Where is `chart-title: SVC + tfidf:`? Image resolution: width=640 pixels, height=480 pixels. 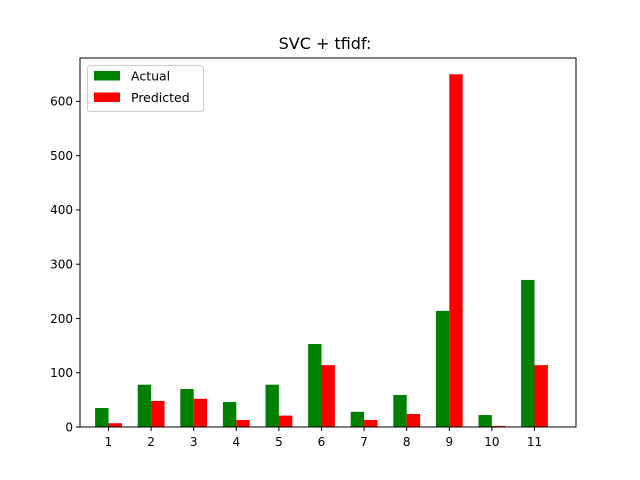 chart-title: SVC + tfidf: is located at coordinates (325, 43).